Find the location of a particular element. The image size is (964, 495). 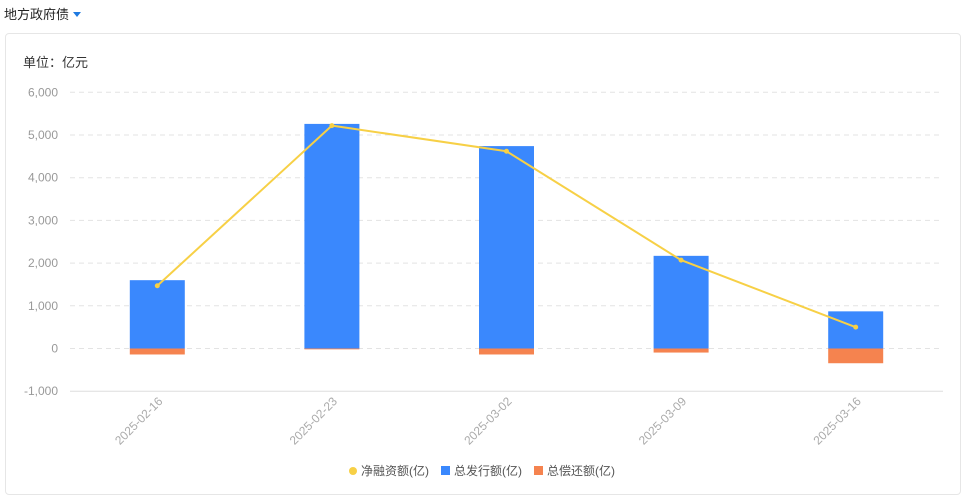

y-tick-label: 4,000 is located at coordinates (43, 178).